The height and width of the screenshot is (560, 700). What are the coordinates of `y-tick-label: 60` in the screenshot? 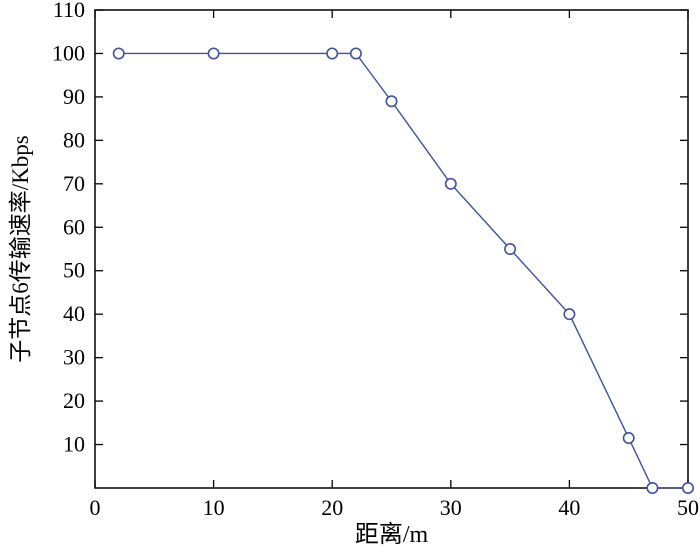 It's located at (74, 226).